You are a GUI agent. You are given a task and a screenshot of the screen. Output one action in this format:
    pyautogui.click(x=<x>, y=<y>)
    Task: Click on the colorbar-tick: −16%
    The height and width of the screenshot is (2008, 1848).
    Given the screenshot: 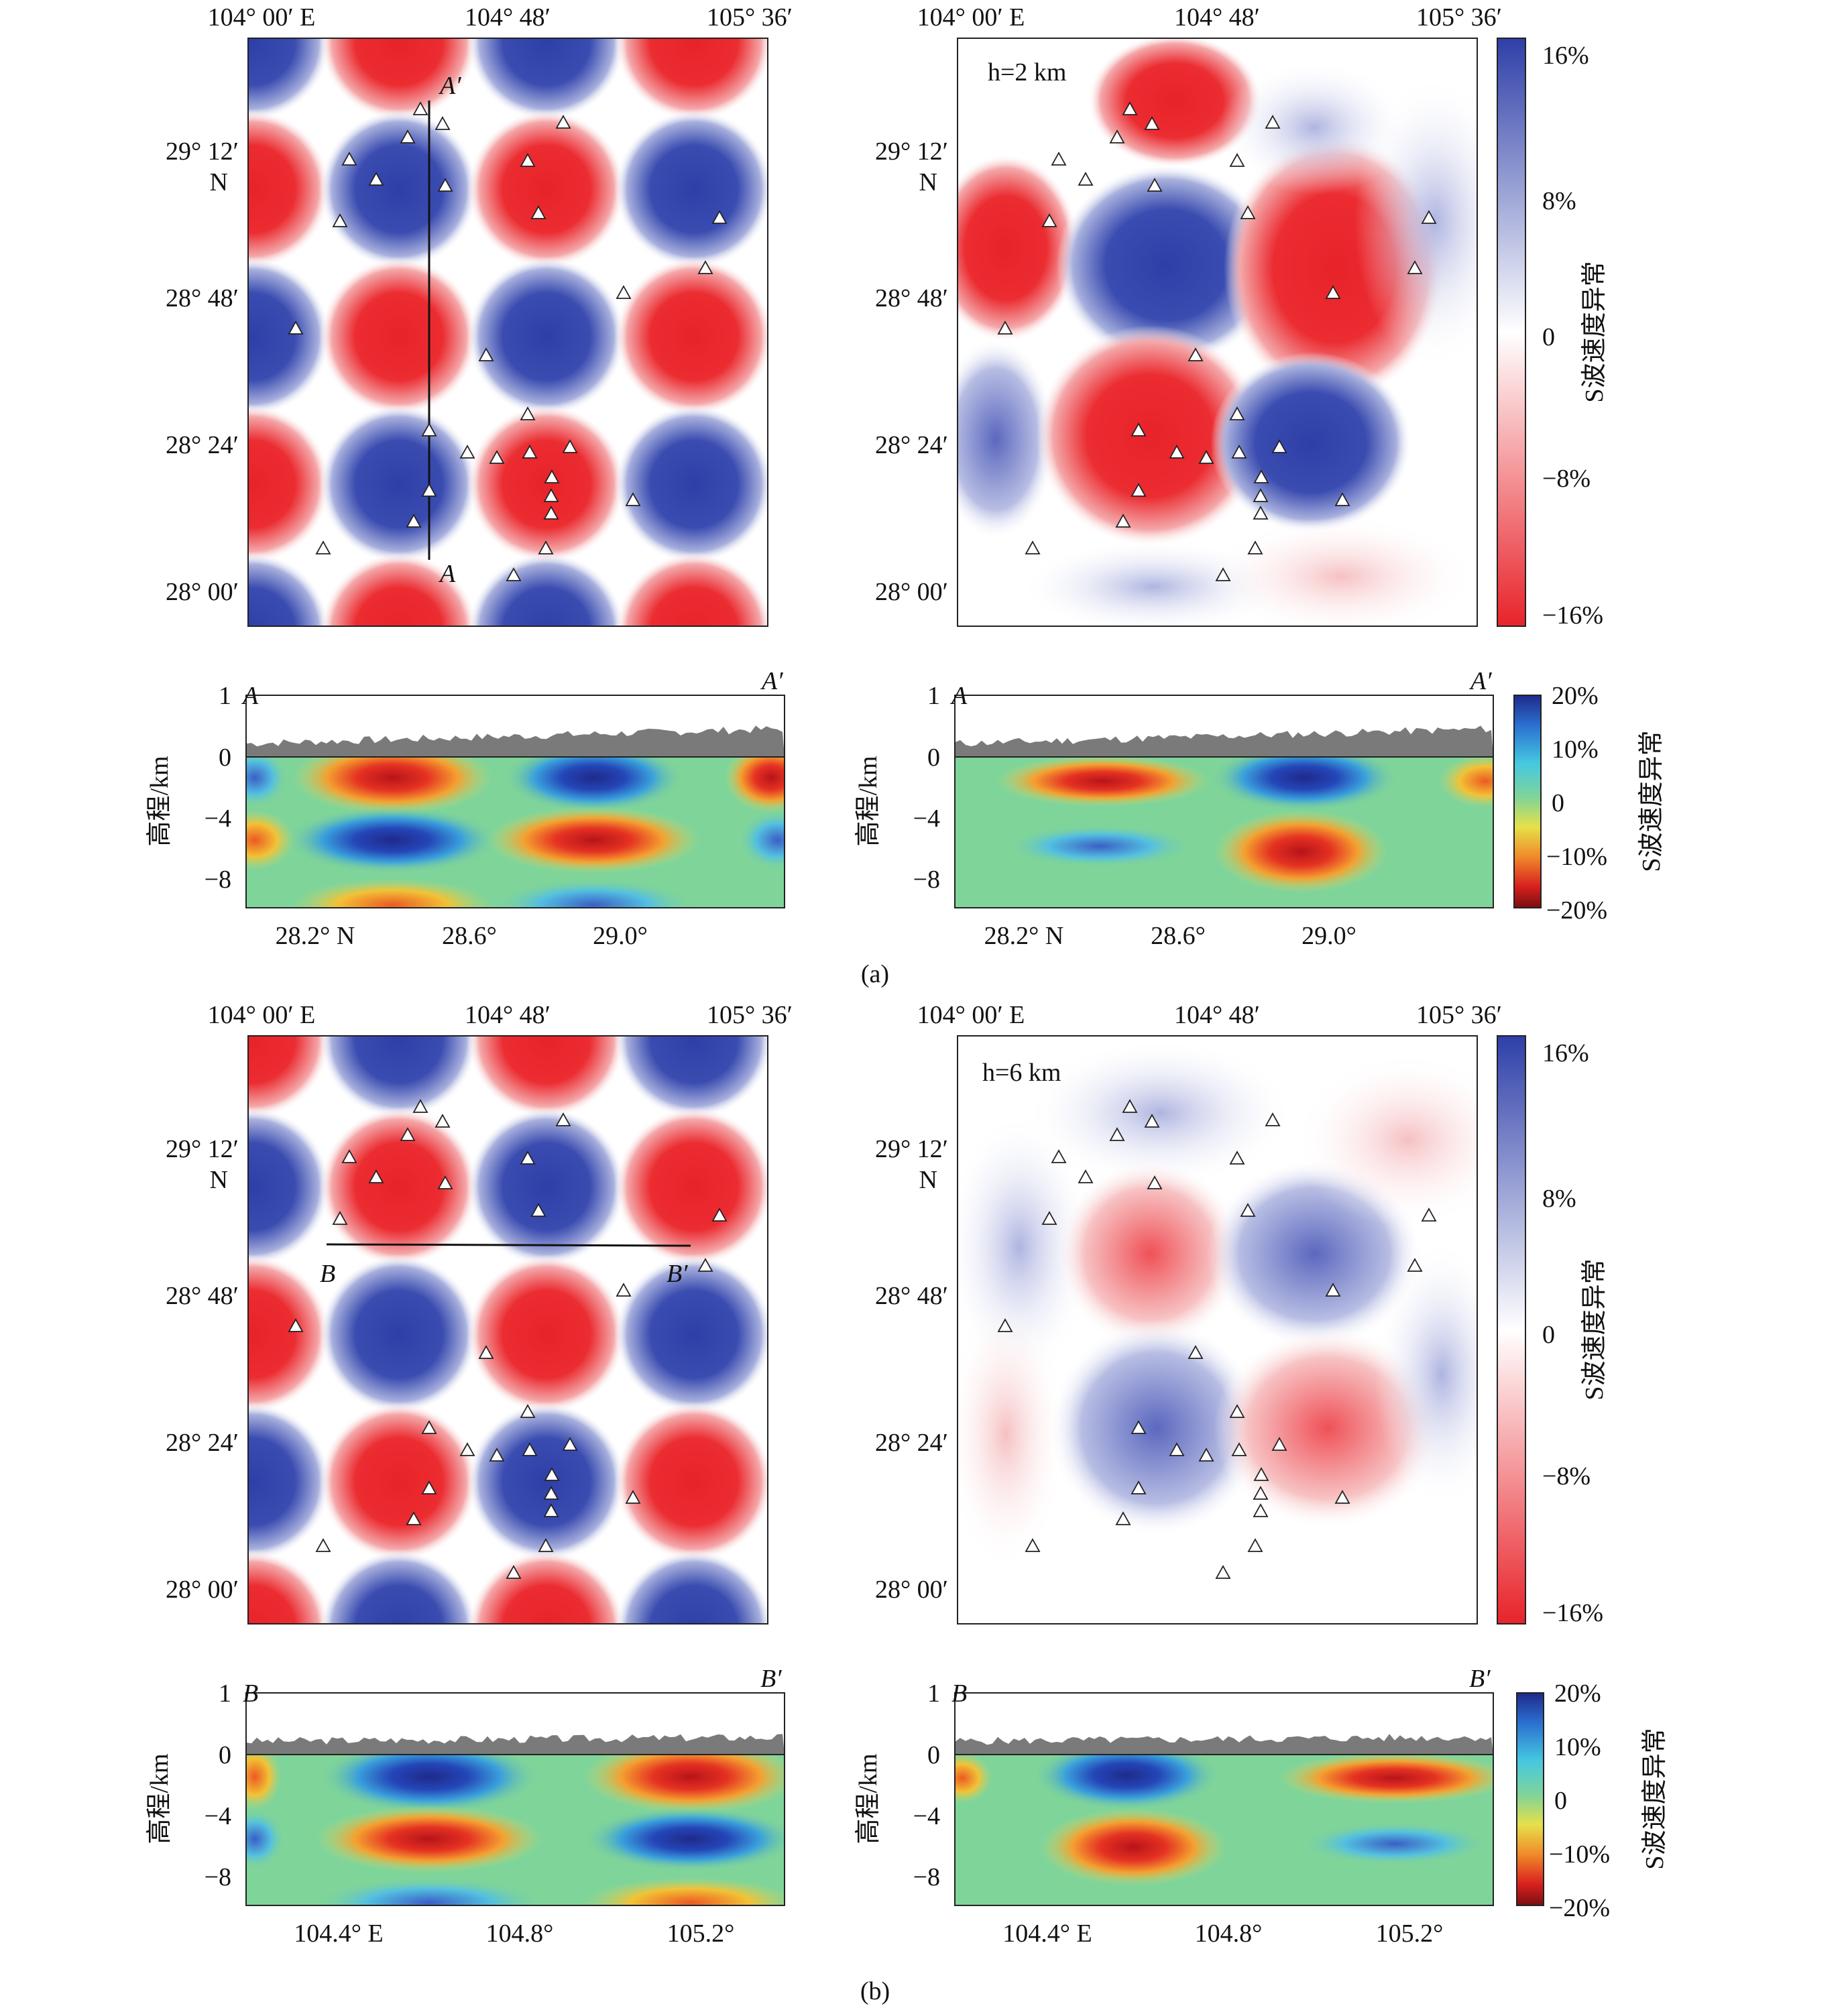 What is the action you would take?
    pyautogui.click(x=1572, y=1613)
    